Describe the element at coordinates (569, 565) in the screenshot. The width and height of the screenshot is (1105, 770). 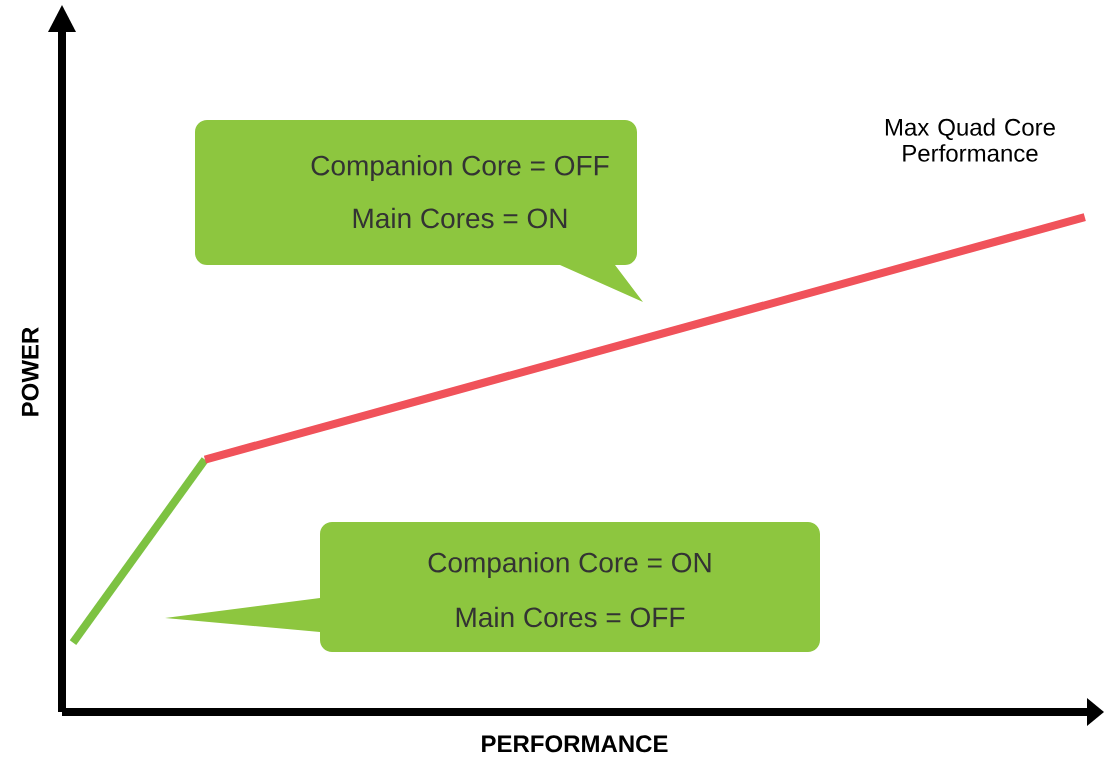
I see `annotation: Companion Core = ON` at that location.